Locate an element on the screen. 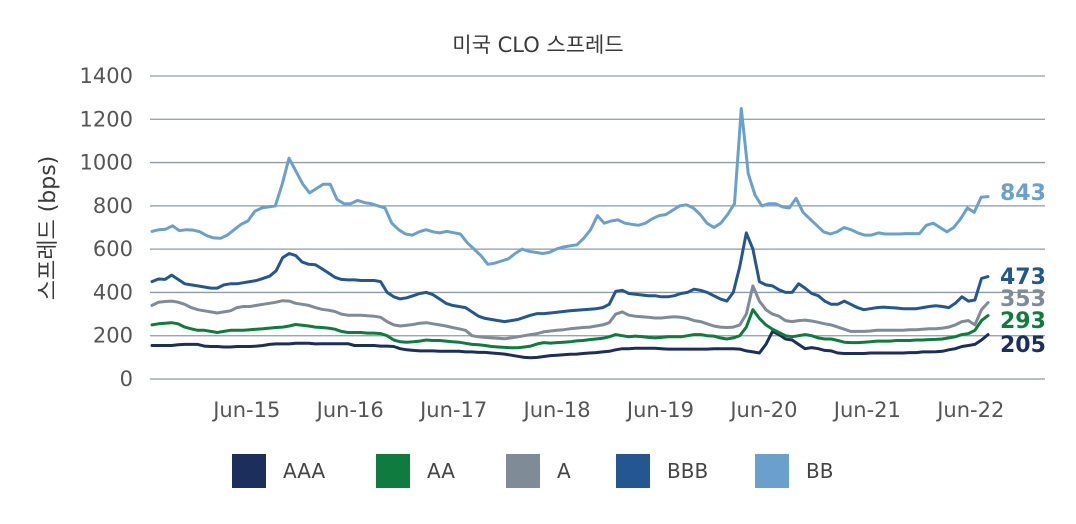  series-line-aaa is located at coordinates (570, 344).